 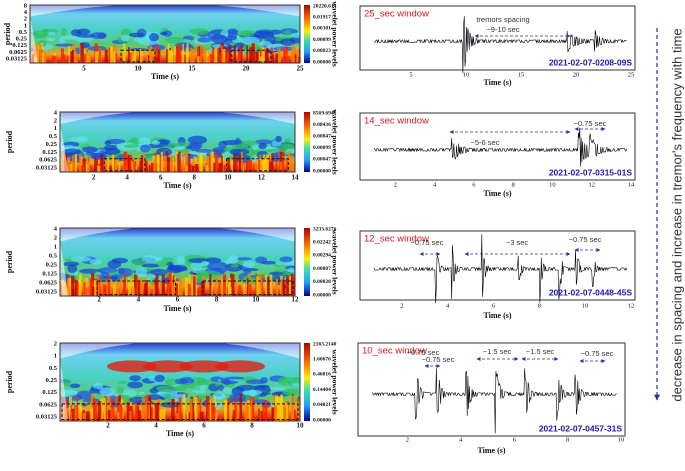 What do you see at coordinates (591, 292) in the screenshot?
I see `record-id: 2021-02-07-0448-45S` at bounding box center [591, 292].